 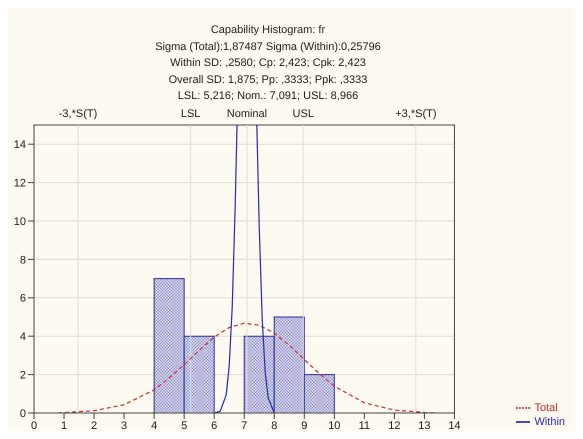 What do you see at coordinates (23, 298) in the screenshot?
I see `y-tick-label: 6` at bounding box center [23, 298].